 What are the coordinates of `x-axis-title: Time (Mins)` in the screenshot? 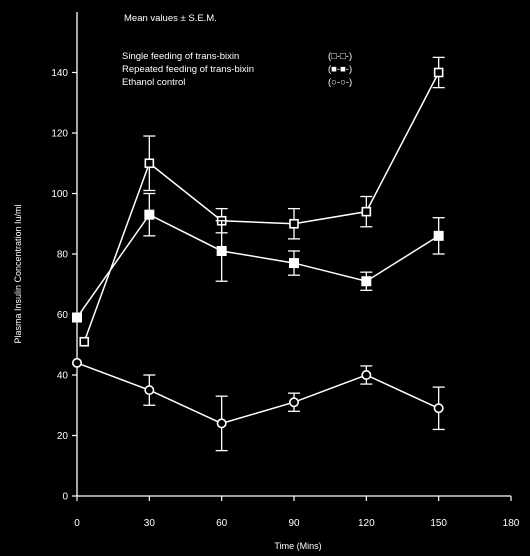 It's located at (297, 546).